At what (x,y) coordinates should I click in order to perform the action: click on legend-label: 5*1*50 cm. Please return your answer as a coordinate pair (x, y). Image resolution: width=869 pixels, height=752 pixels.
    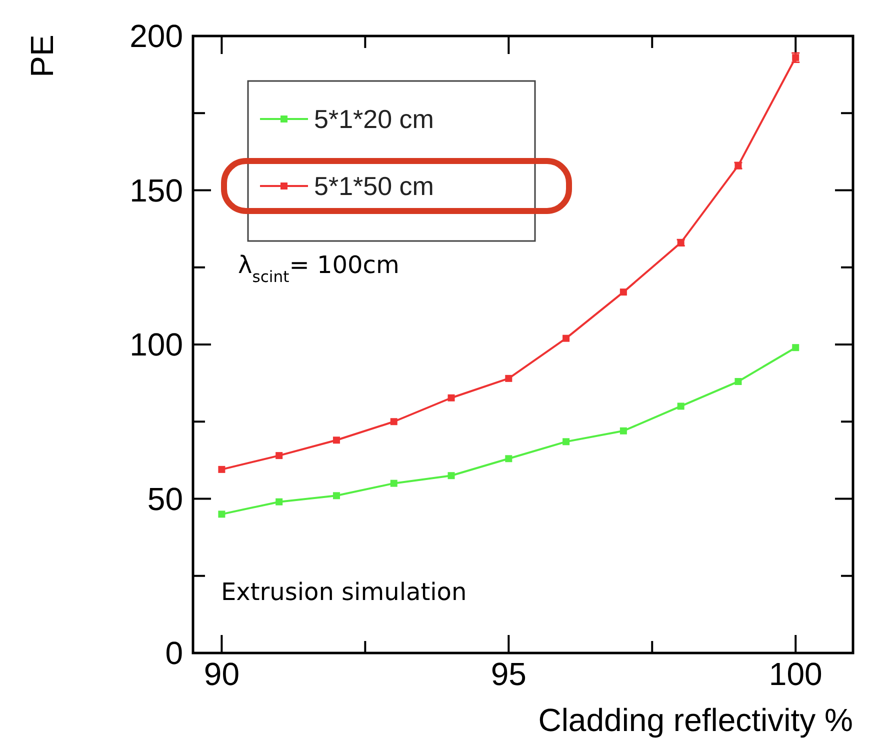
    Looking at the image, I should click on (374, 186).